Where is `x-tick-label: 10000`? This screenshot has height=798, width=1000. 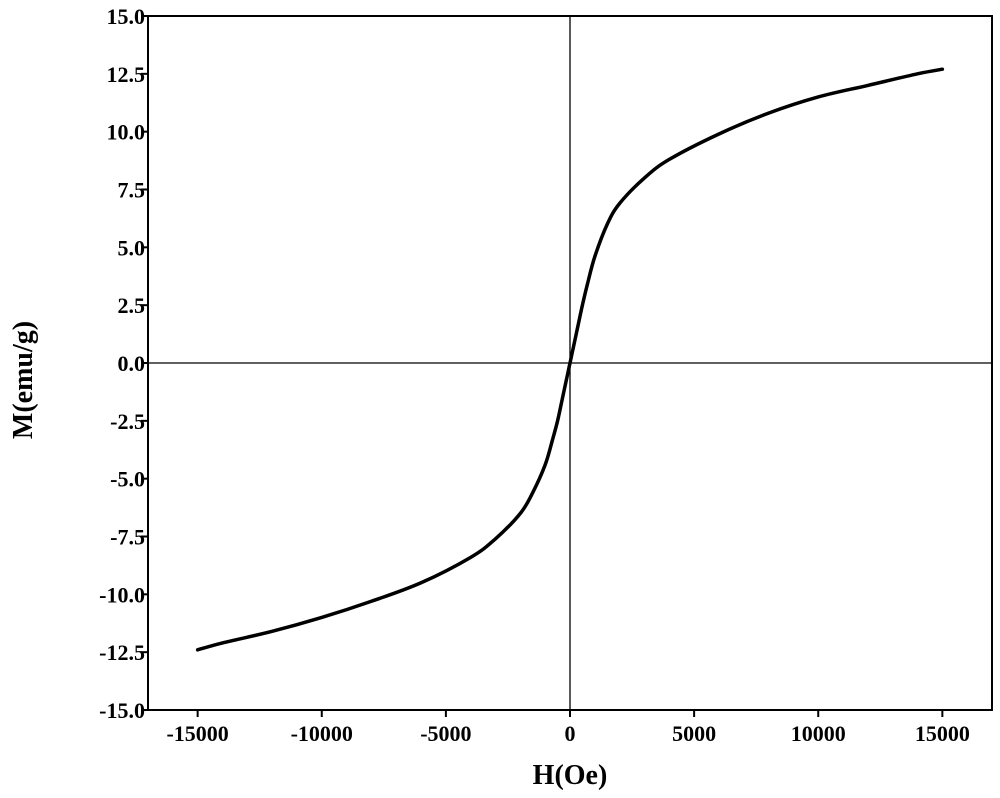
x-tick-label: 10000 is located at coordinates (818, 733).